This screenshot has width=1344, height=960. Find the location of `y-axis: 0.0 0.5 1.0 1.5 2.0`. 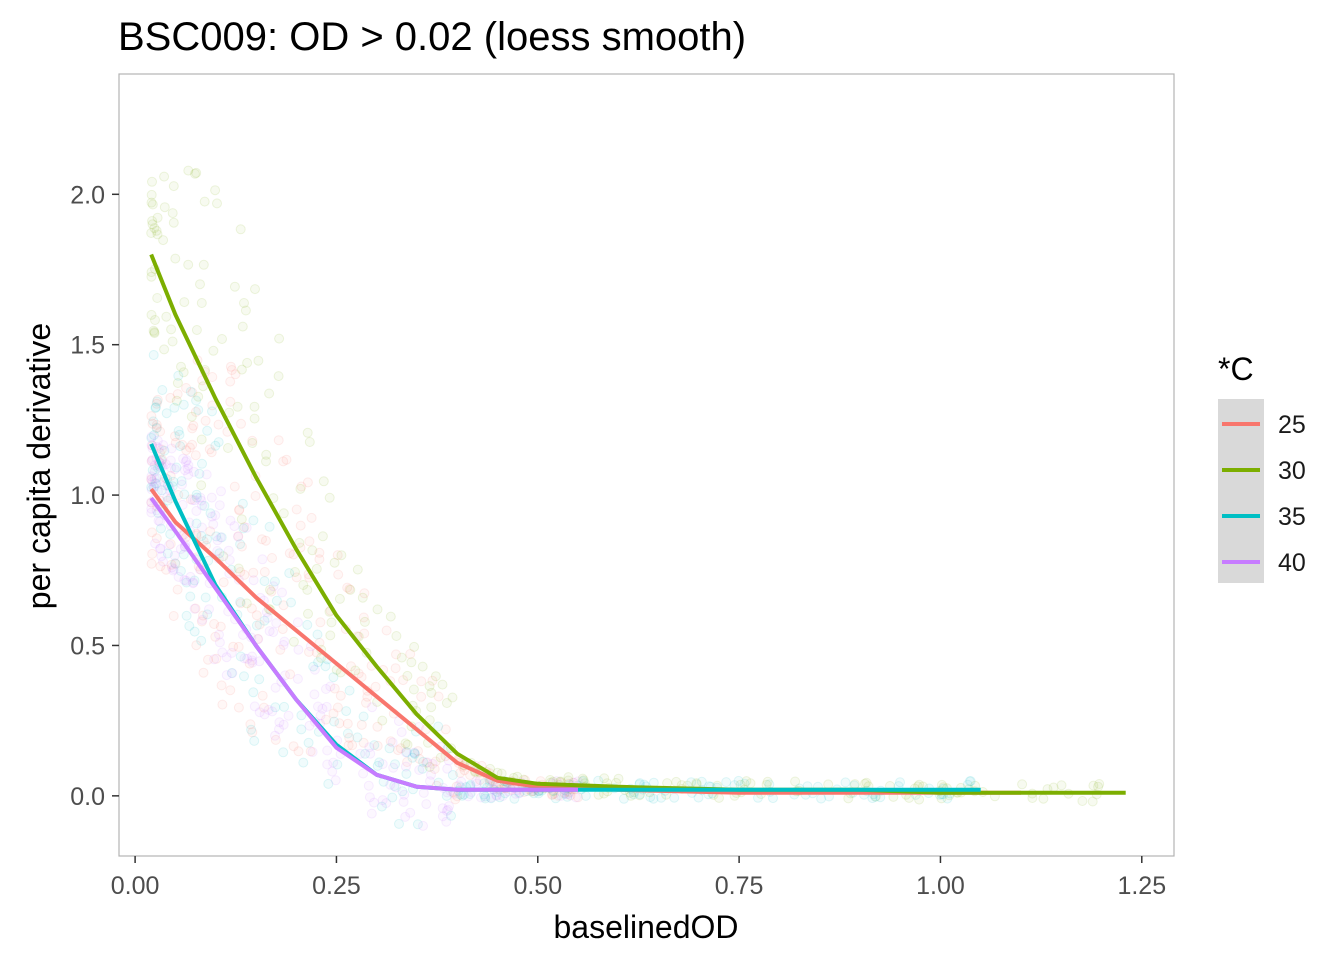

y-axis: 0.0 0.5 1.0 1.5 2.0 is located at coordinates (94, 496).